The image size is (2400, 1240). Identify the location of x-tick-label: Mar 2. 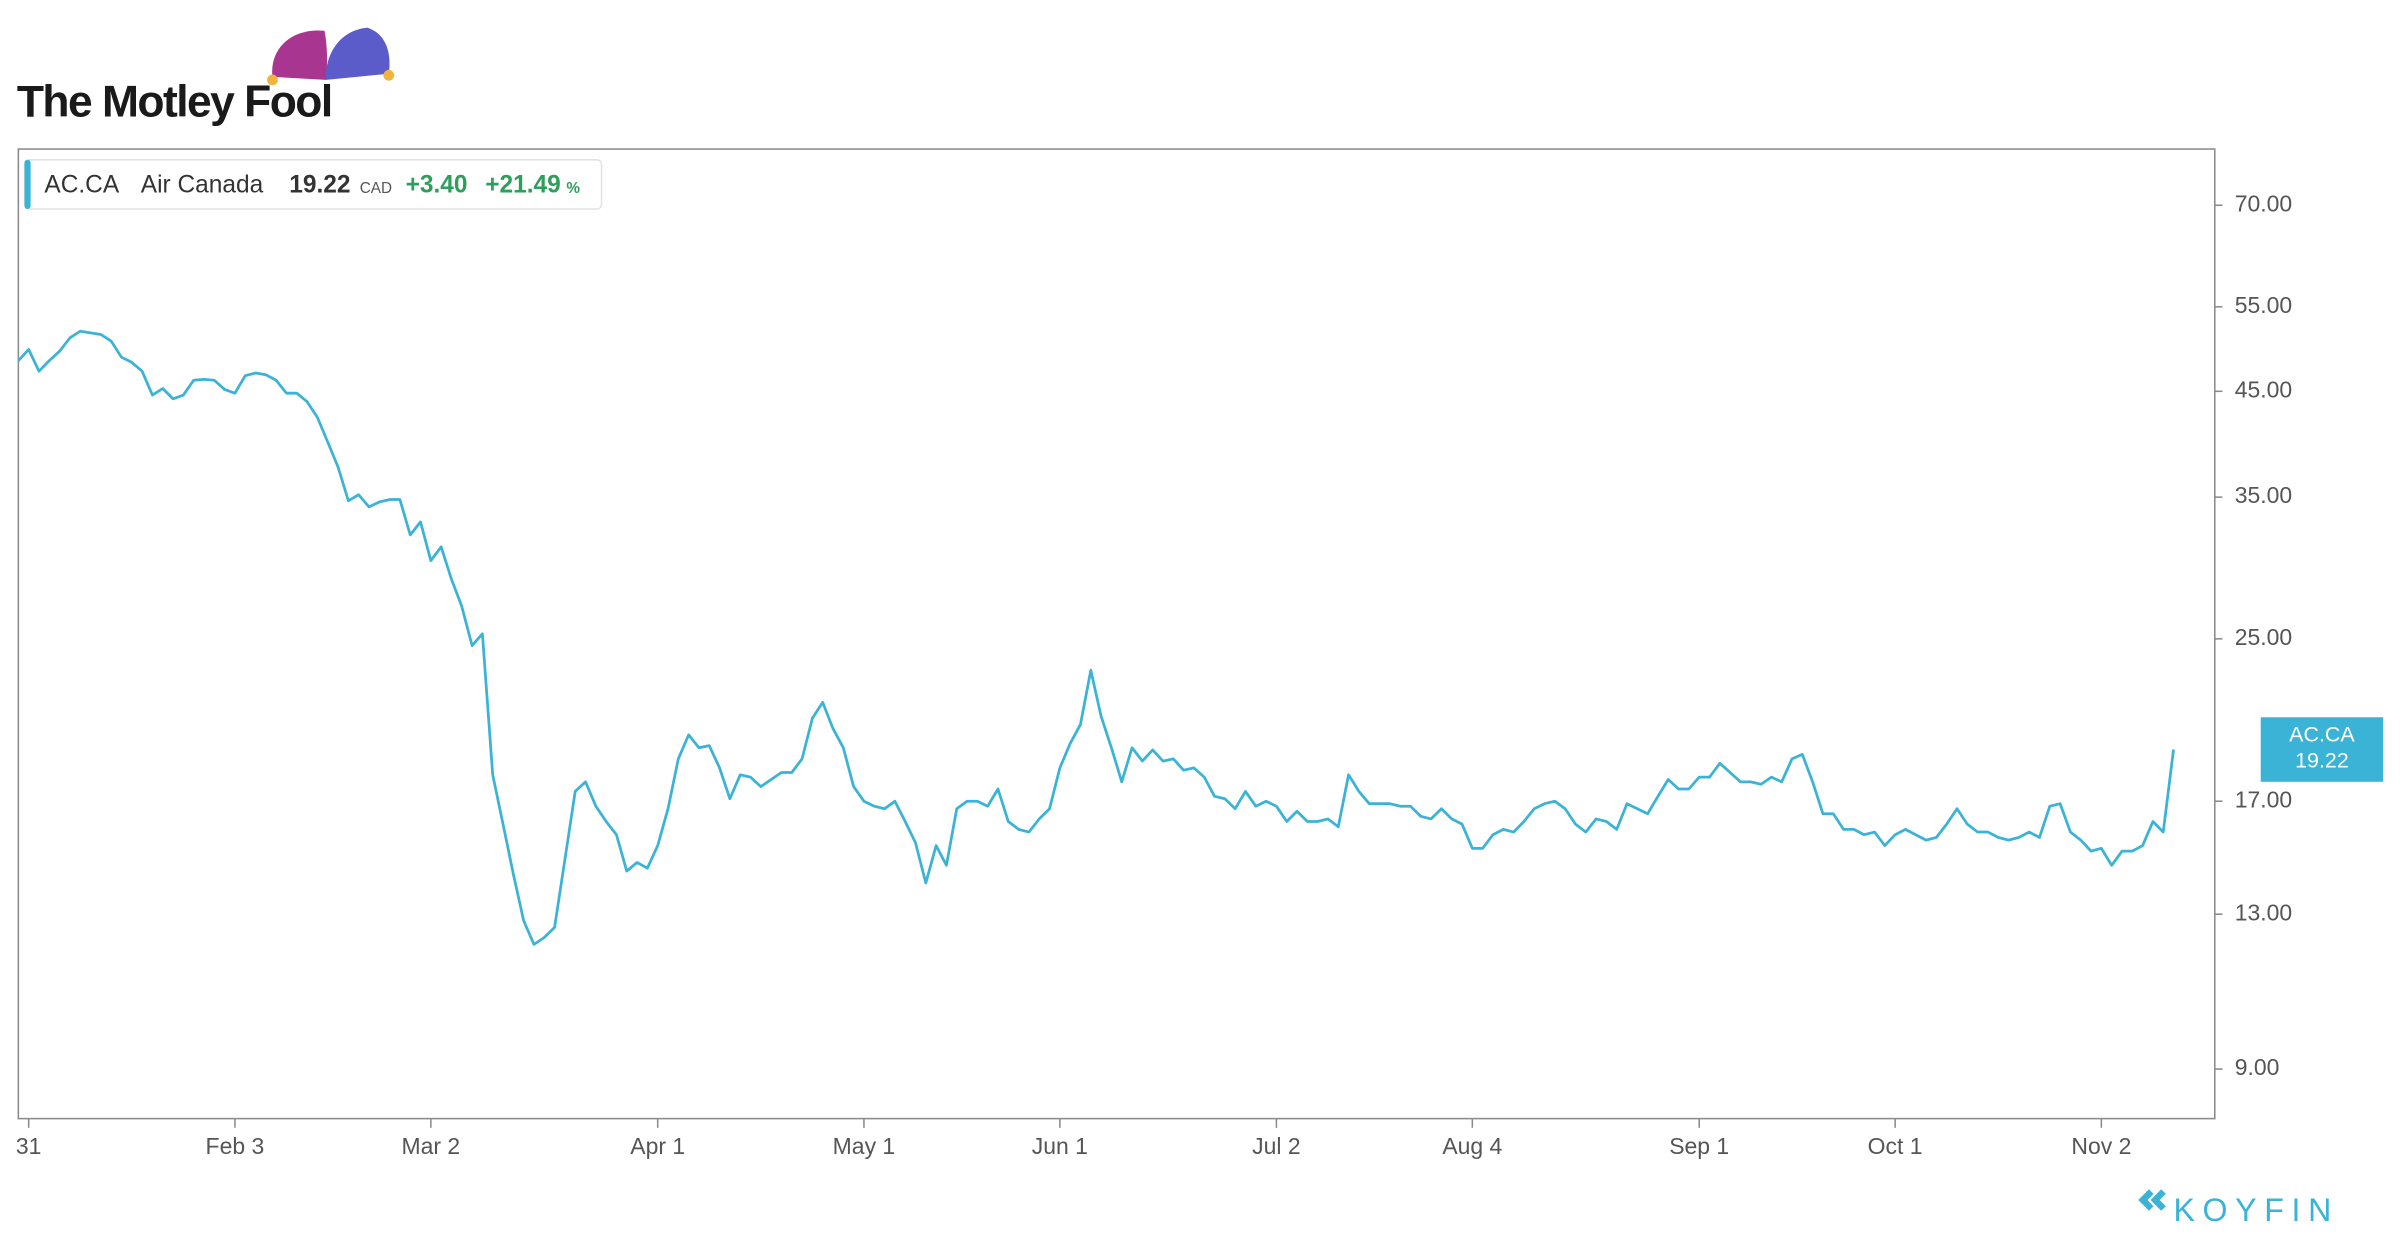
(431, 1146).